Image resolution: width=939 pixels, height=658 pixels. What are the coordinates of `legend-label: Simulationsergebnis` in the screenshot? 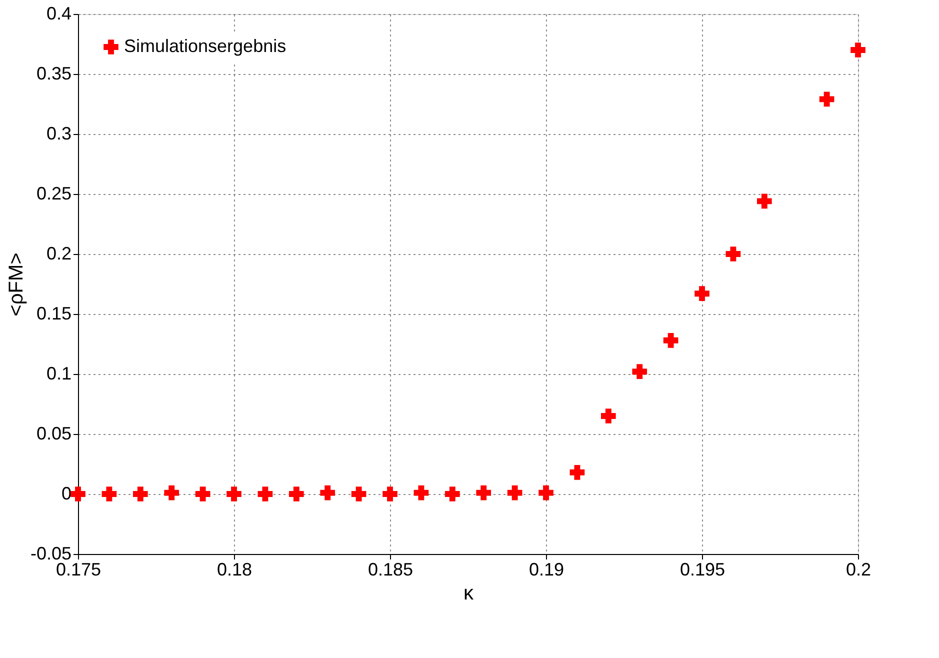 It's located at (205, 46).